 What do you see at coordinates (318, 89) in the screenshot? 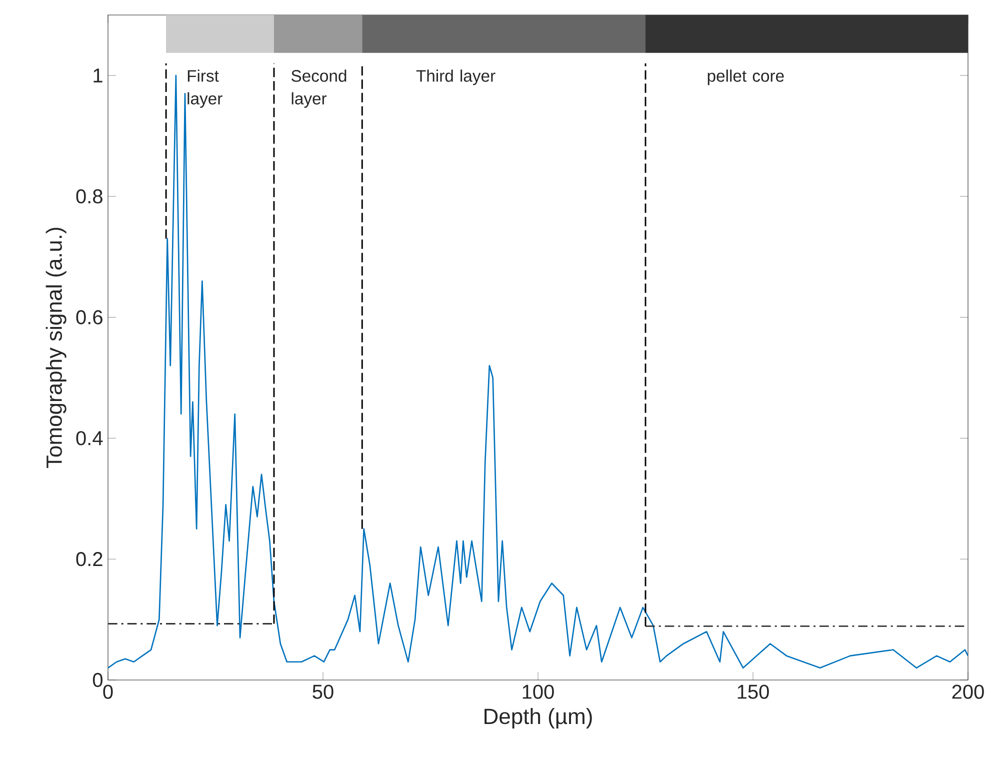
I see `band-label: Second layer` at bounding box center [318, 89].